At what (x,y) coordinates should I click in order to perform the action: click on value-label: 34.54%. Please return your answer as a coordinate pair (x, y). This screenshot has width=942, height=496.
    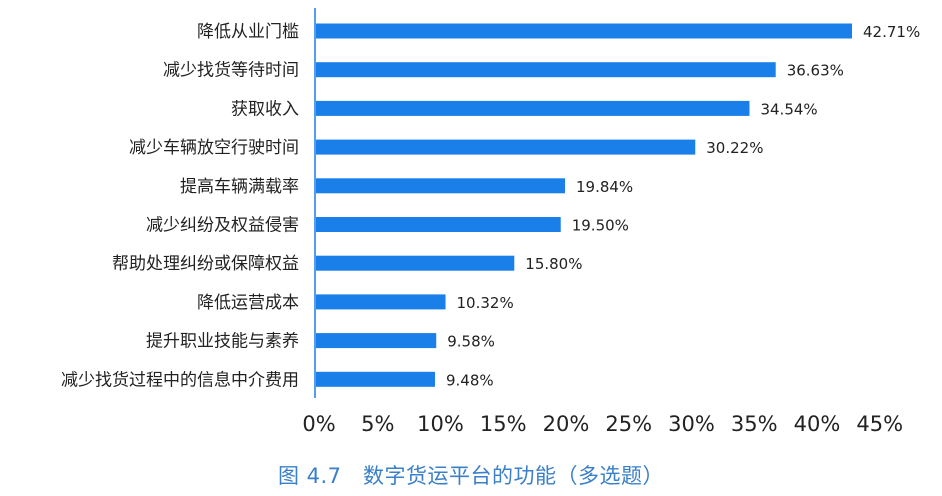
    Looking at the image, I should click on (788, 109).